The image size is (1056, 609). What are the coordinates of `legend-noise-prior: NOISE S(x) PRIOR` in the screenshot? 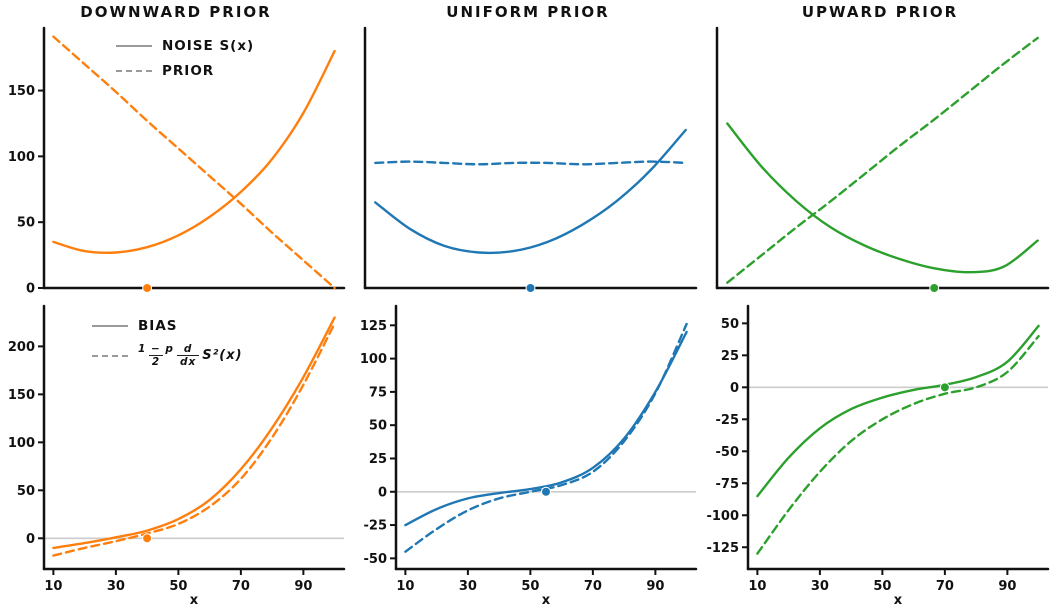 It's located at (185, 58).